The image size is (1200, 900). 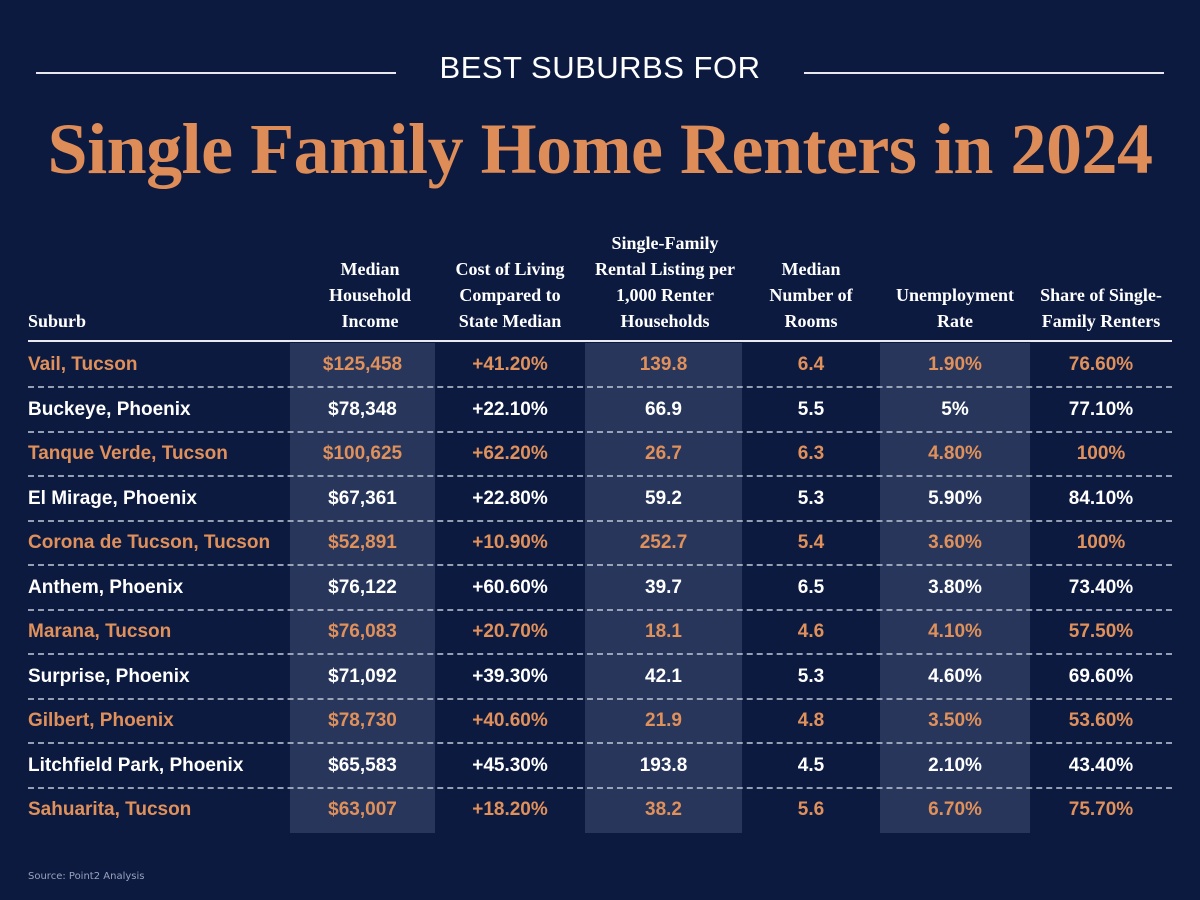 I want to click on table-cell: 6.5, so click(x=811, y=587).